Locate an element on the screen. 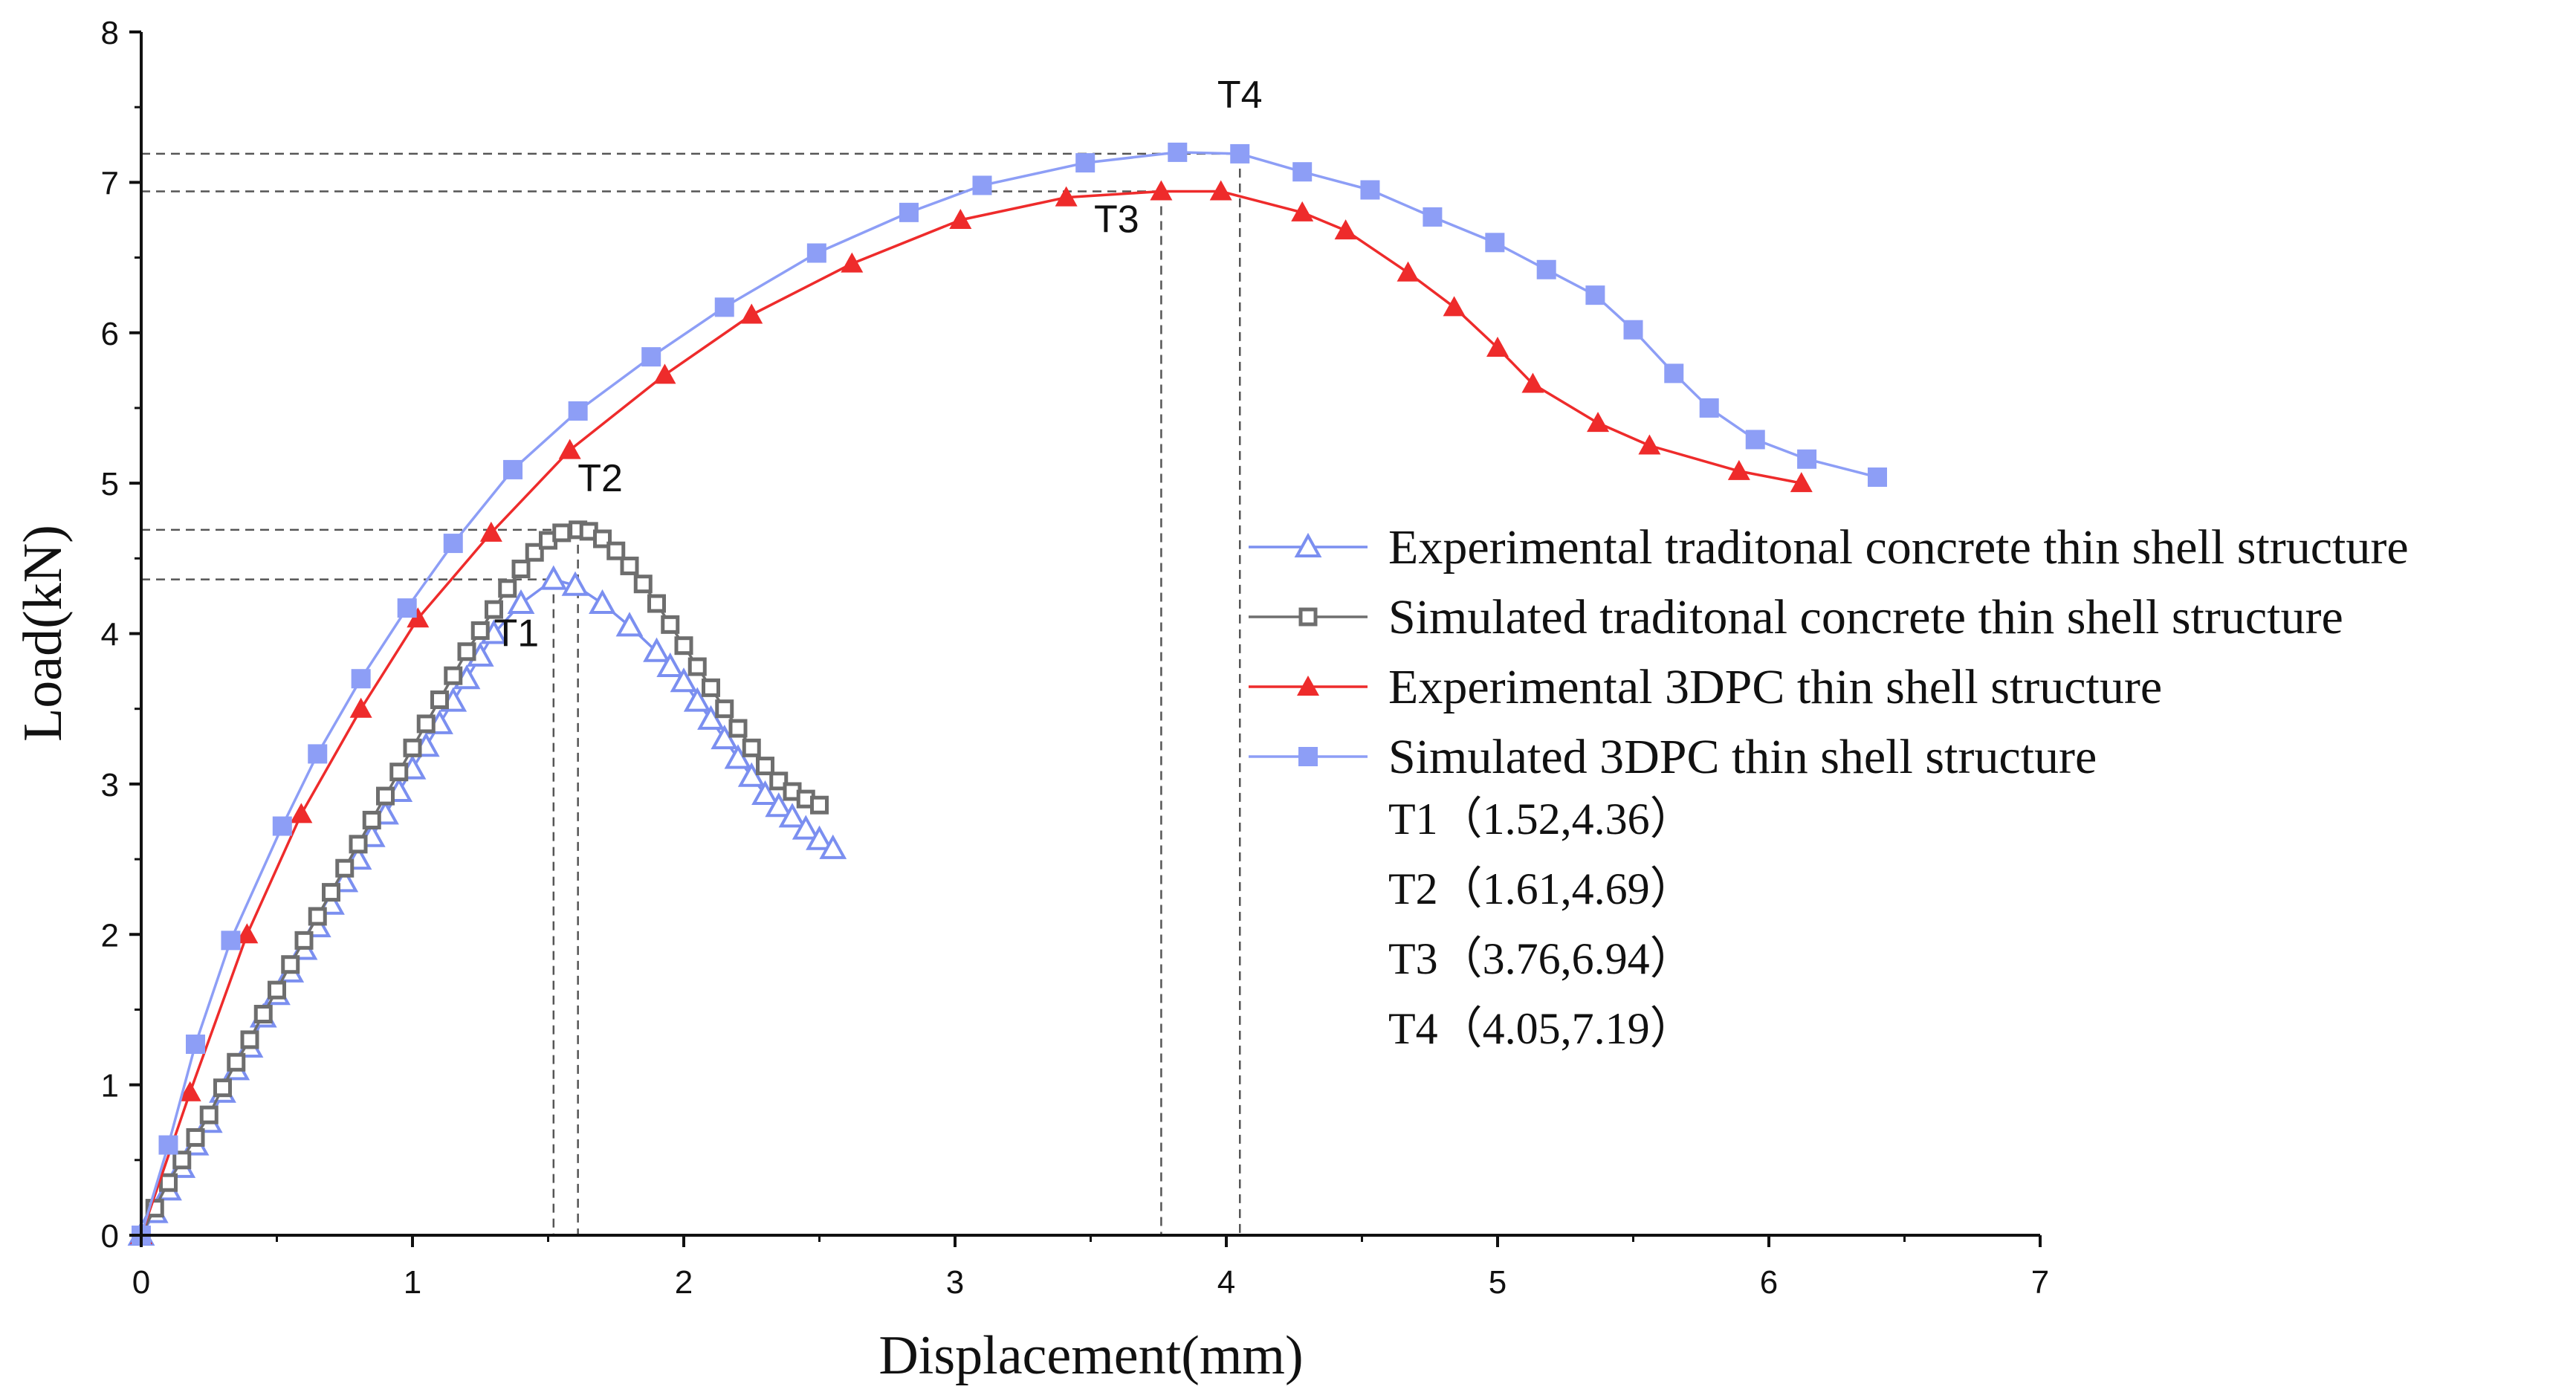 This screenshot has width=2576, height=1398. y-tick-label: 6 is located at coordinates (110, 334).